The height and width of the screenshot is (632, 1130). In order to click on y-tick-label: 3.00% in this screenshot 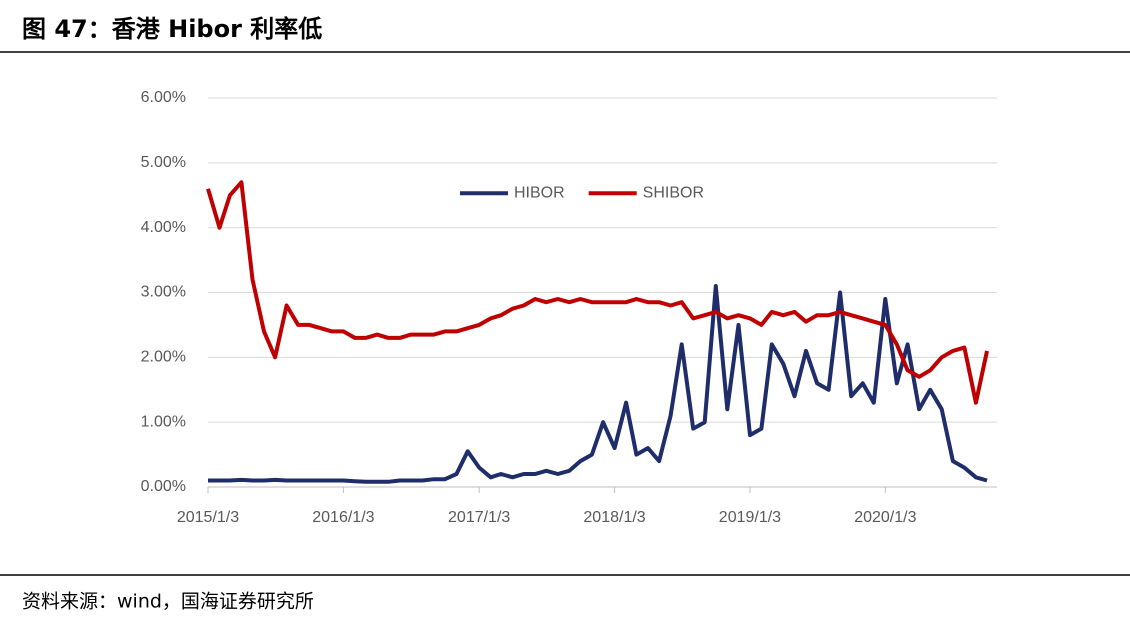, I will do `click(163, 292)`.